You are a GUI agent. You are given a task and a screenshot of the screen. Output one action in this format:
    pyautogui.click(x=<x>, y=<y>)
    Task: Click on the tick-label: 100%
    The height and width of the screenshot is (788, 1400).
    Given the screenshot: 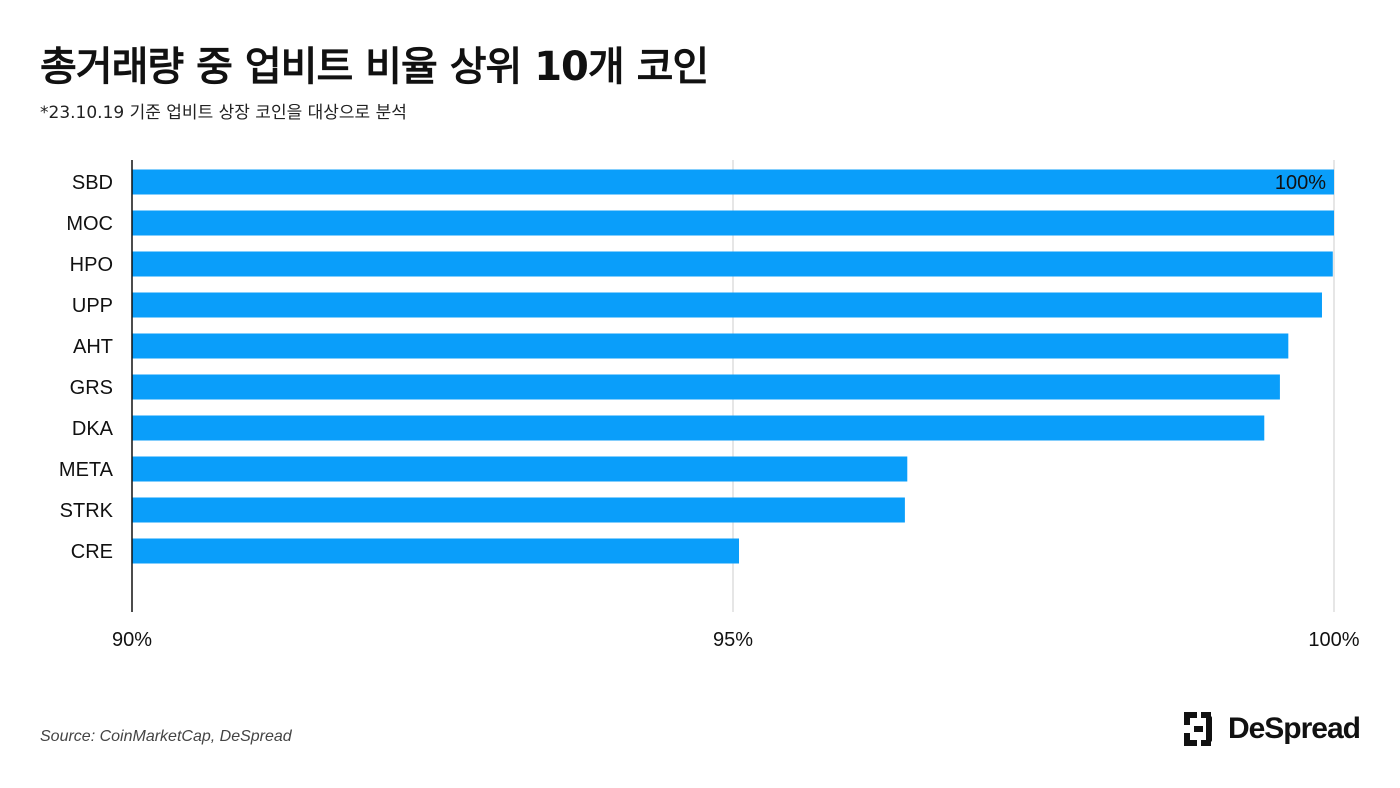 What is the action you would take?
    pyautogui.click(x=1333, y=640)
    